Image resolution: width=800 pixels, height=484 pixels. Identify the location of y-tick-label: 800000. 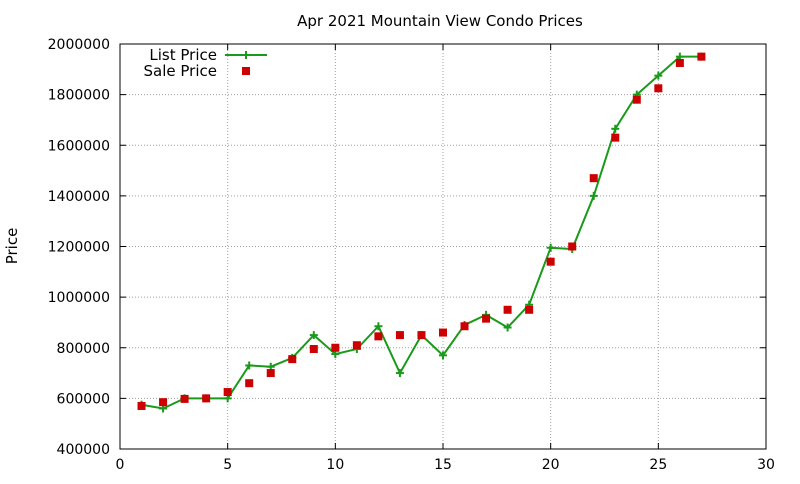
(83, 349).